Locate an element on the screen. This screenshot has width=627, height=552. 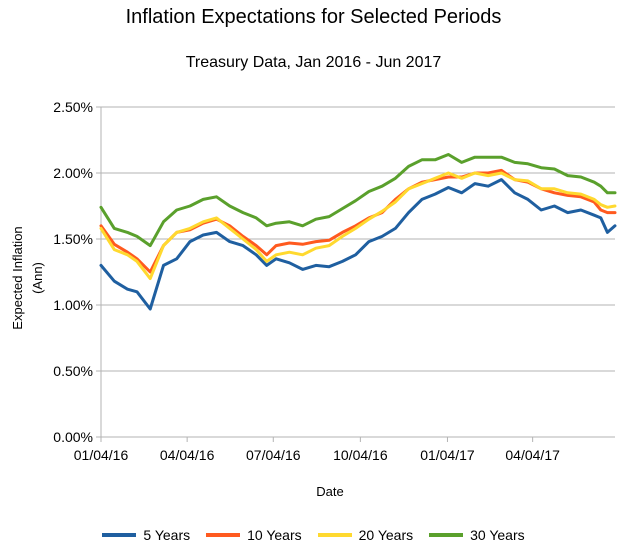
legend-item: 10 Years is located at coordinates (254, 535).